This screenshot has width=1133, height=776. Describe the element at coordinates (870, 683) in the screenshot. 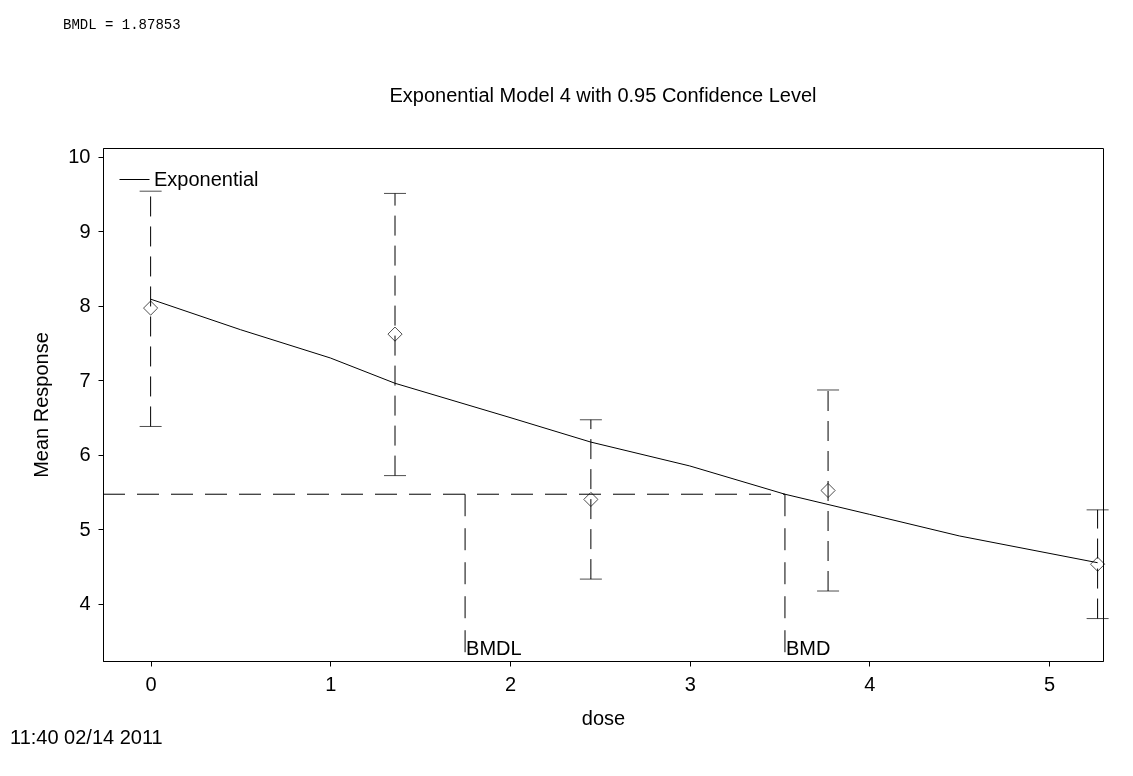

I see `x-tick-label: 4` at that location.